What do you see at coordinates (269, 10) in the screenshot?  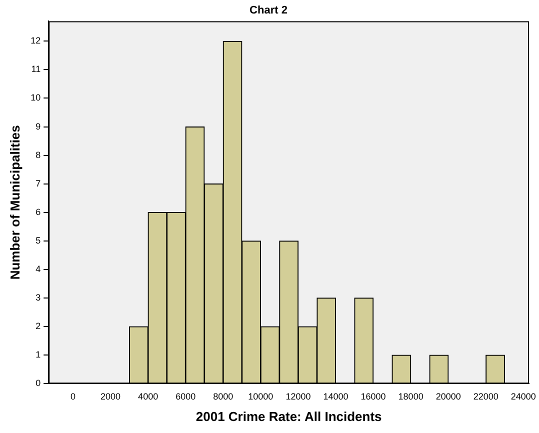 I see `chart-title: Chart 2` at bounding box center [269, 10].